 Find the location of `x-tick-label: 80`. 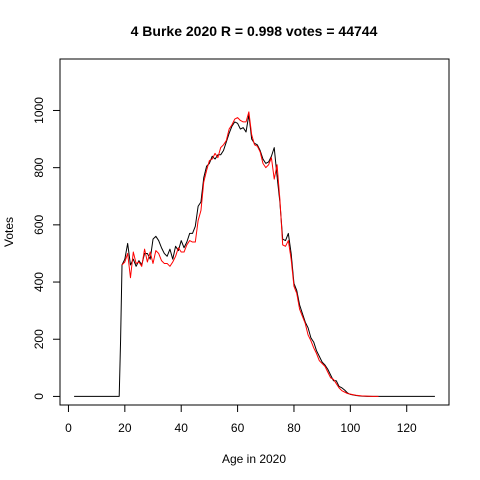

x-tick-label: 80 is located at coordinates (294, 428).